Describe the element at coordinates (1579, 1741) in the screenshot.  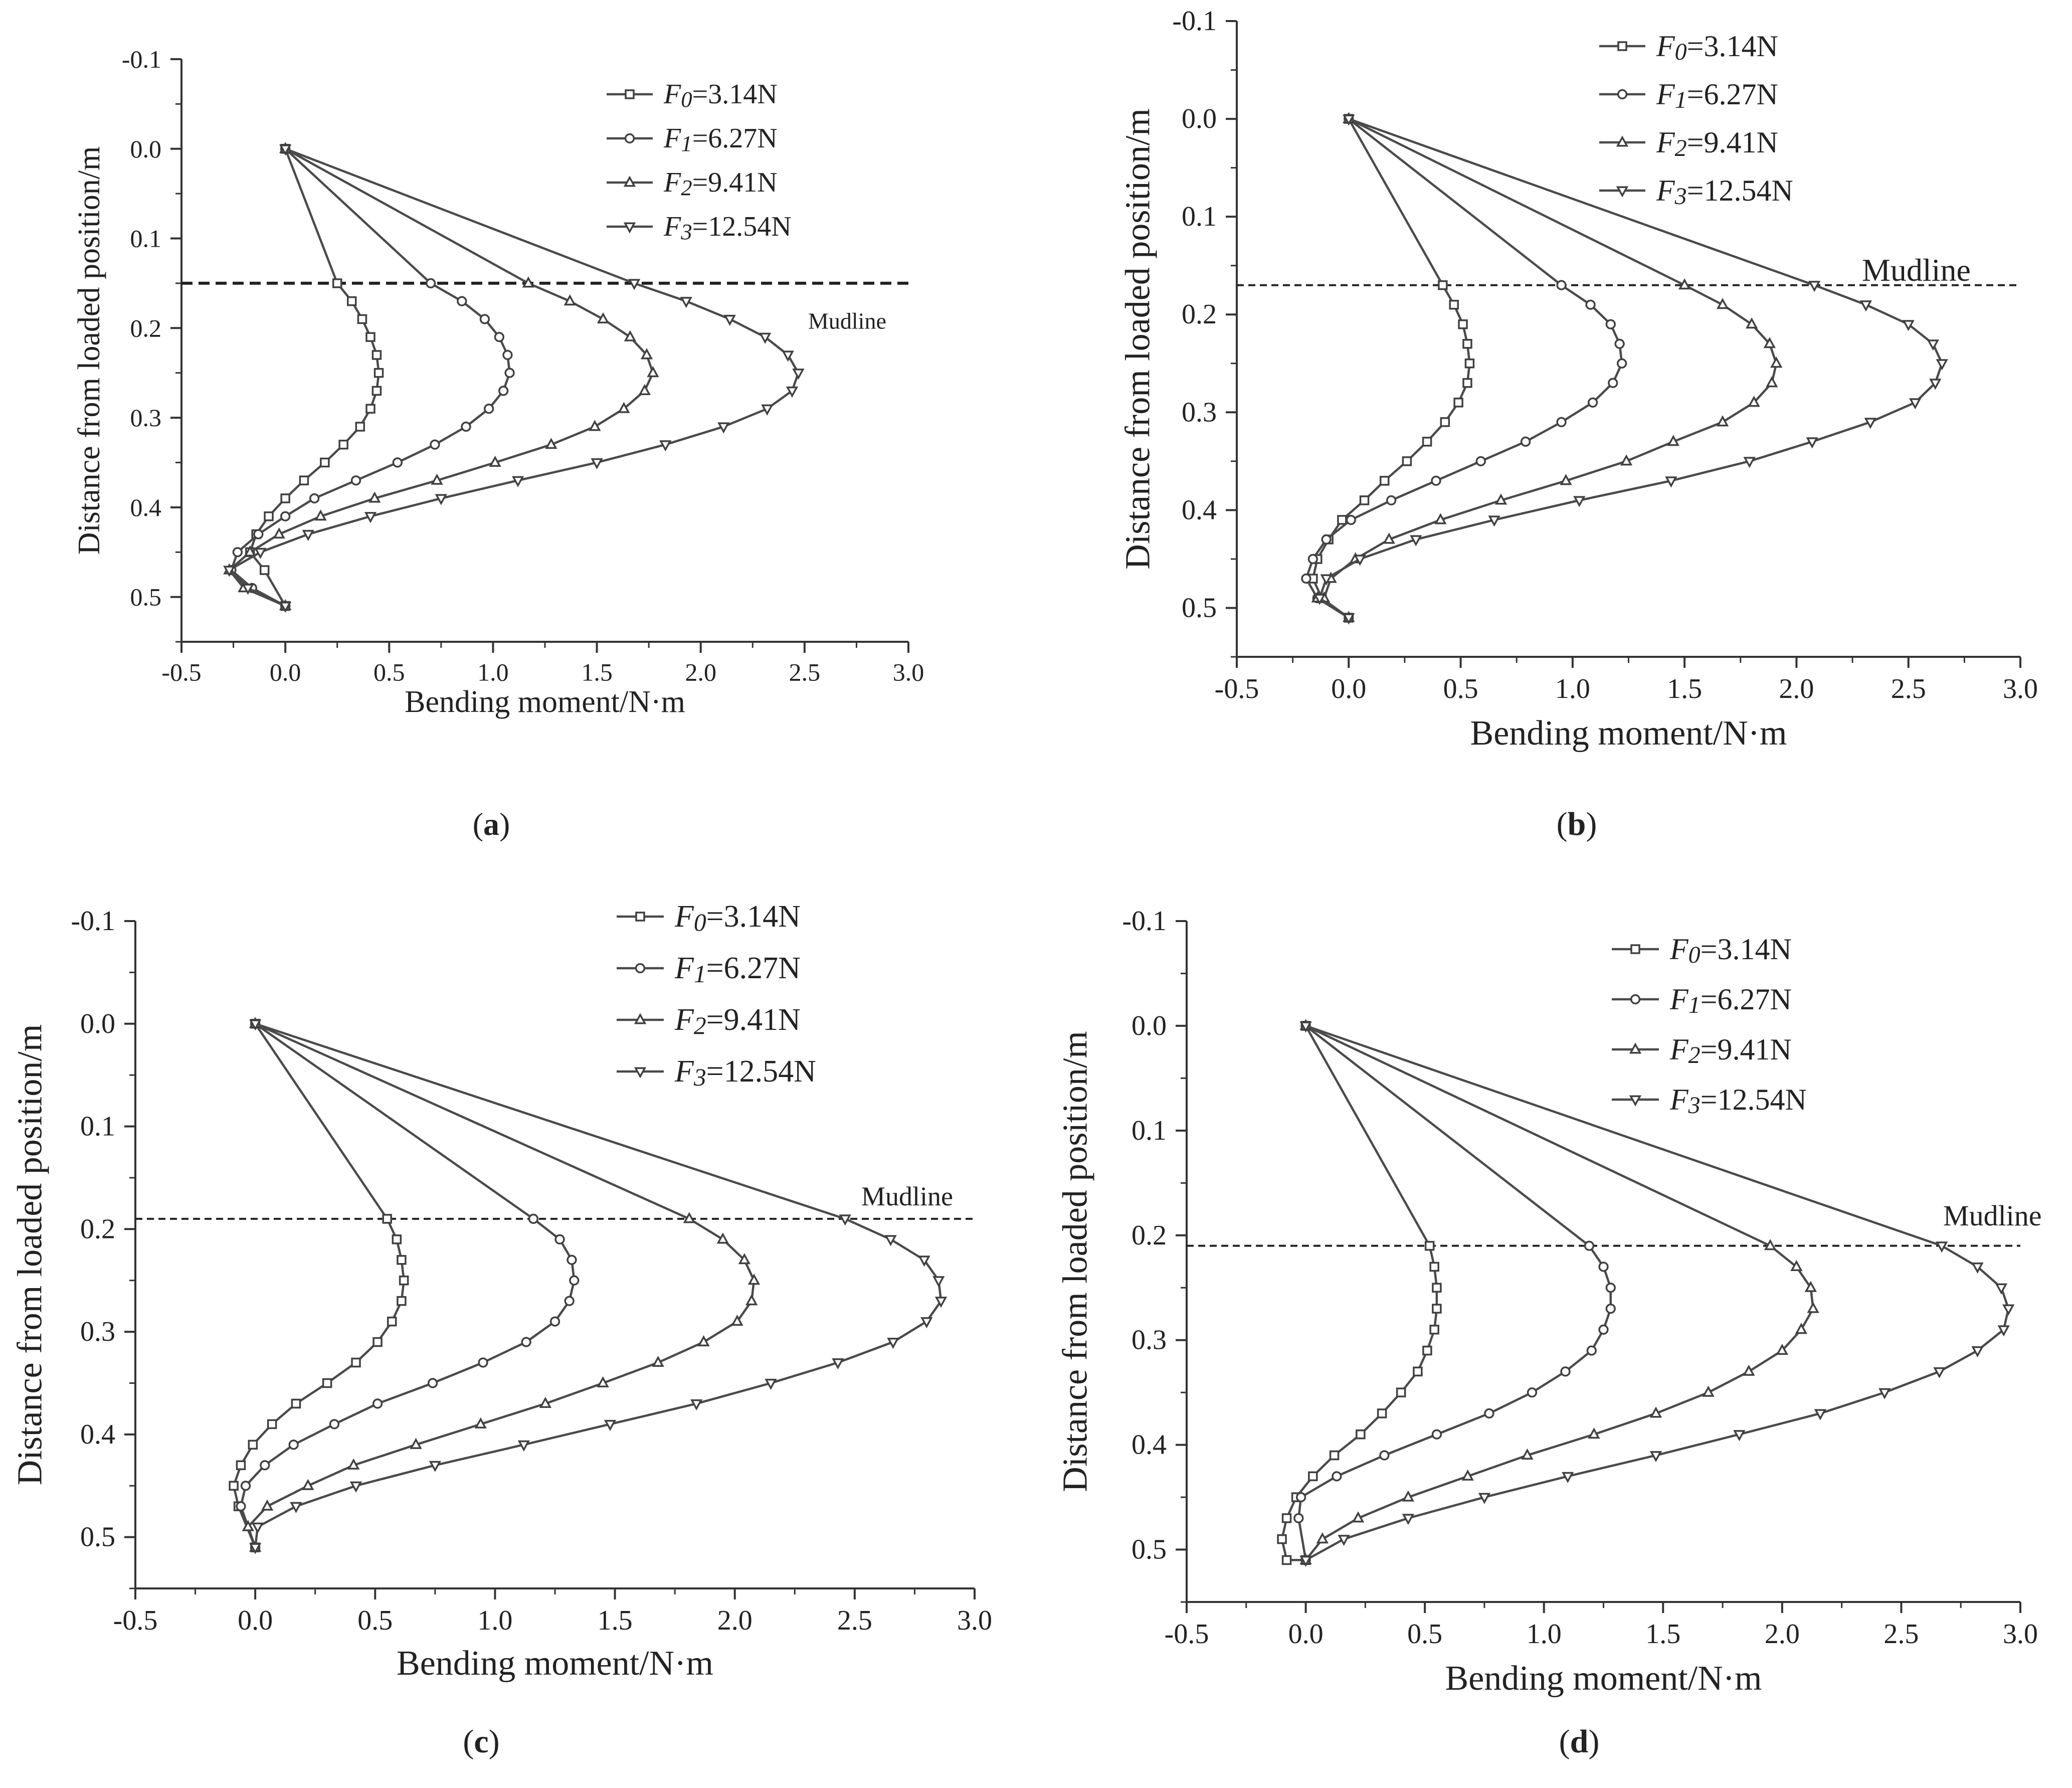
I see `caption-letter: d` at that location.